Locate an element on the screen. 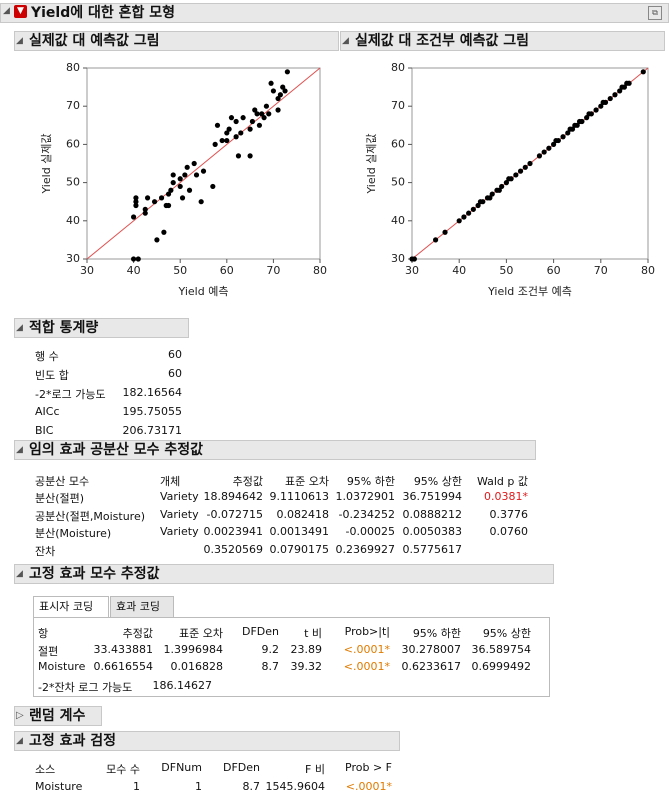  table-cell: -2*잔차 로그 가능도 is located at coordinates (85, 687).